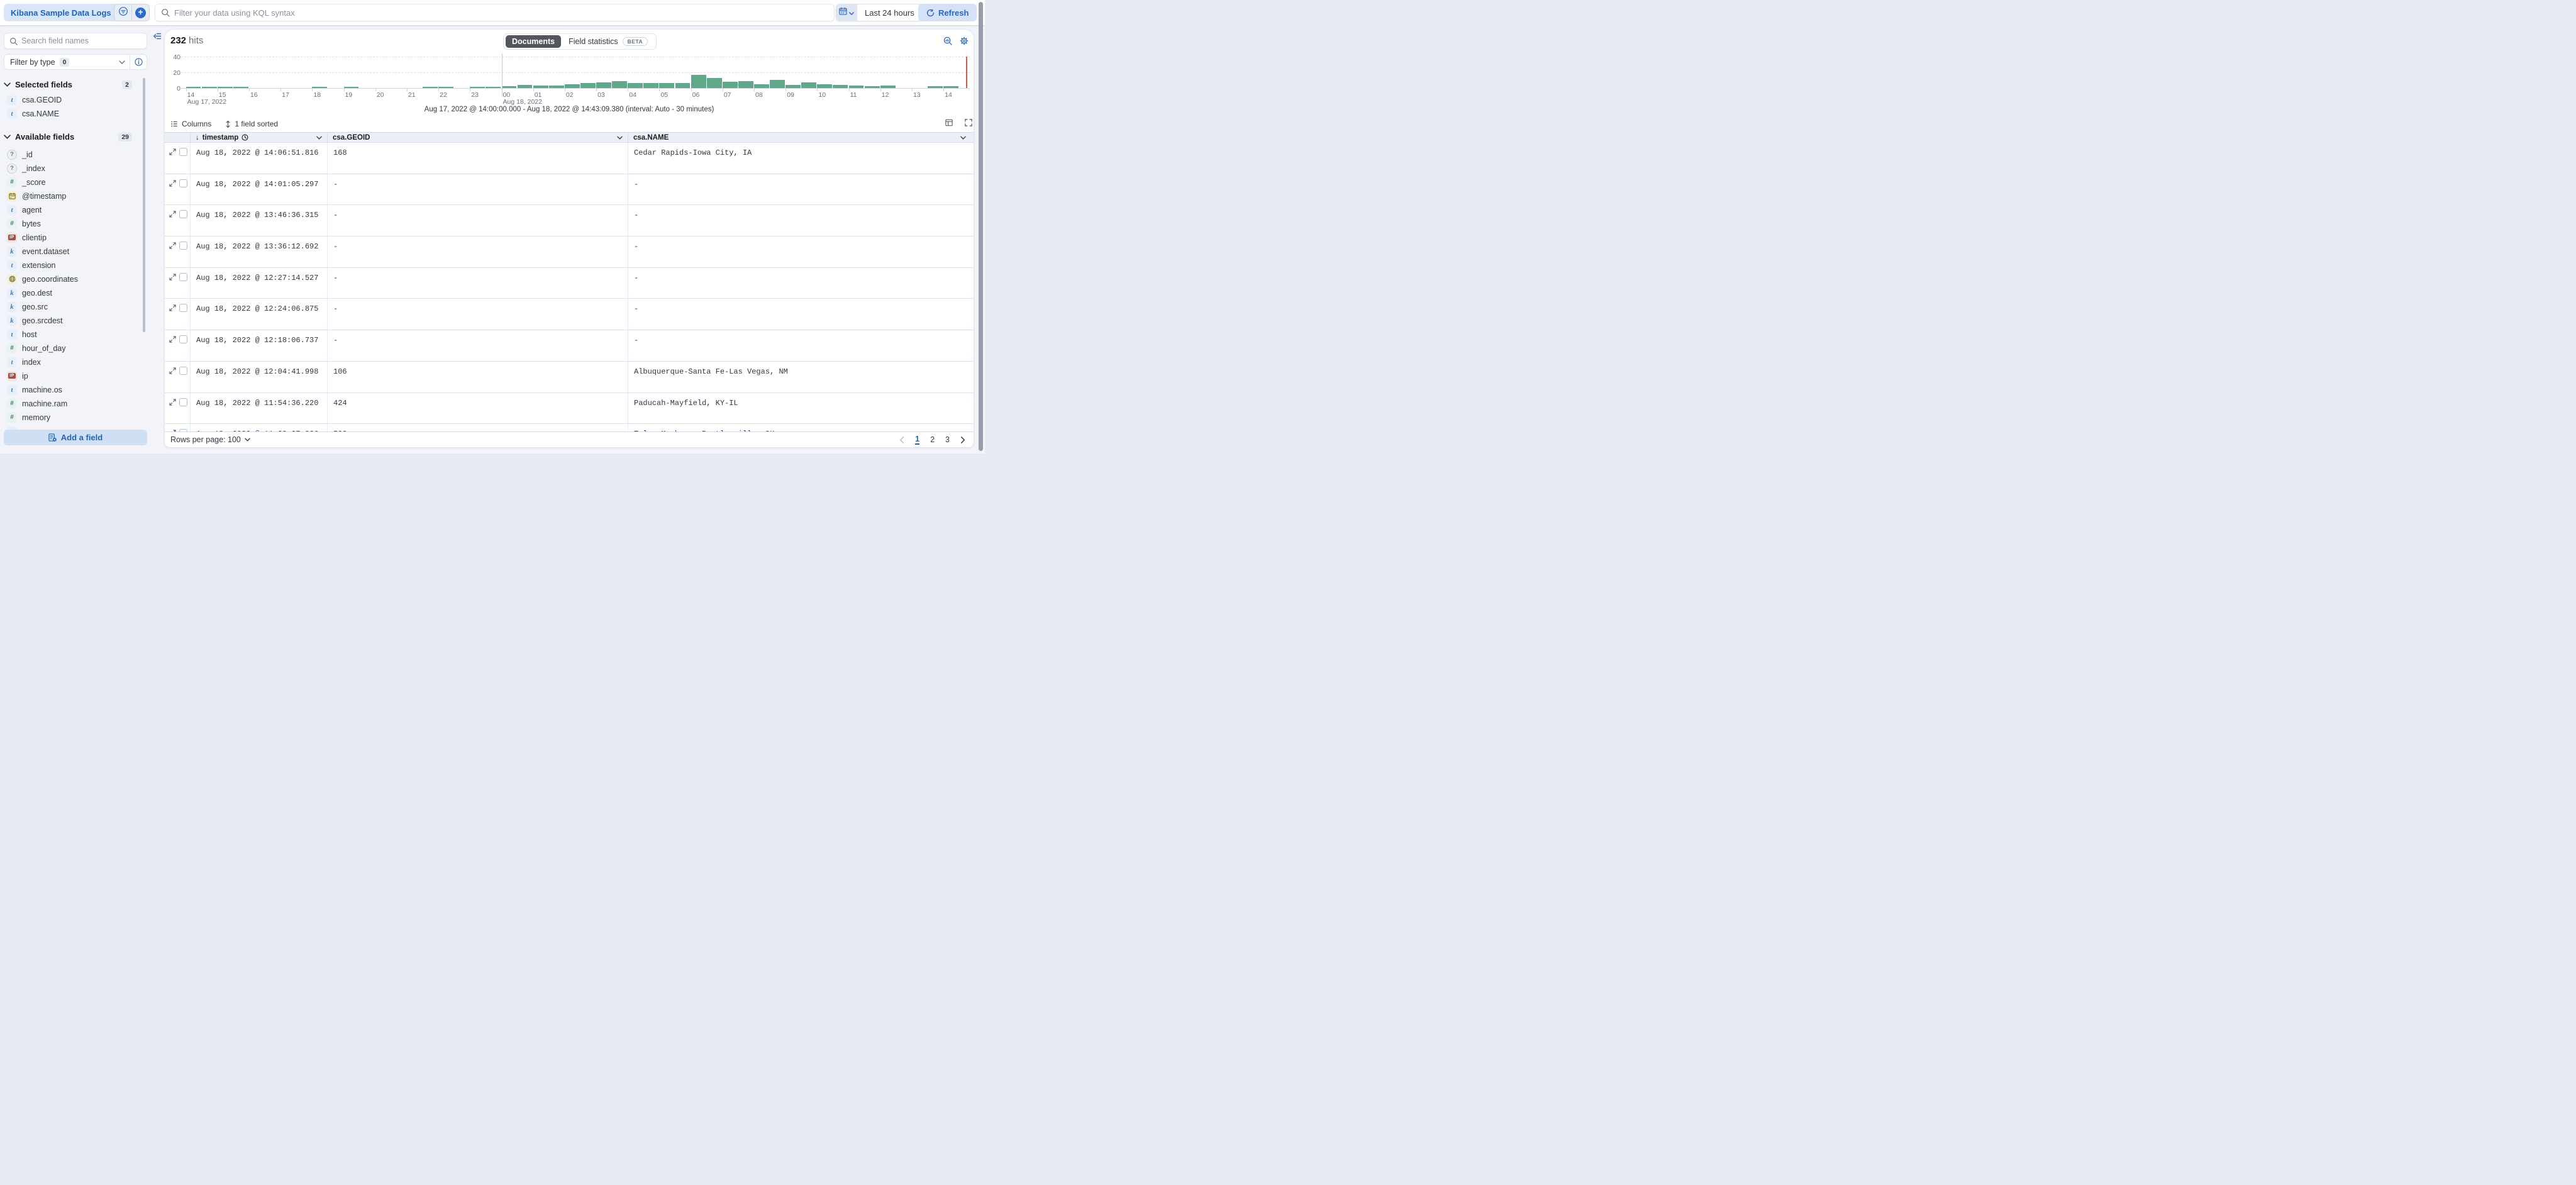  Describe the element at coordinates (70, 224) in the screenshot. I see `field-item: # bytes` at that location.